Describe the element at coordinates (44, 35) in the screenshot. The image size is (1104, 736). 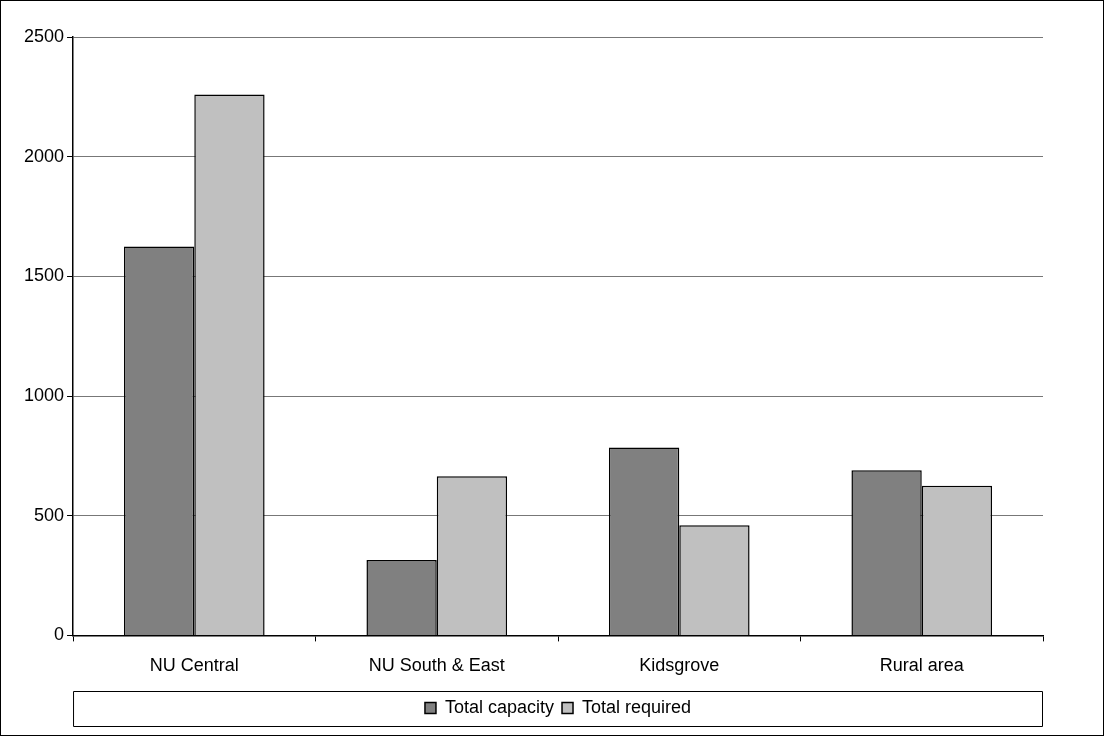
I see `y-tick-label: 2500` at that location.